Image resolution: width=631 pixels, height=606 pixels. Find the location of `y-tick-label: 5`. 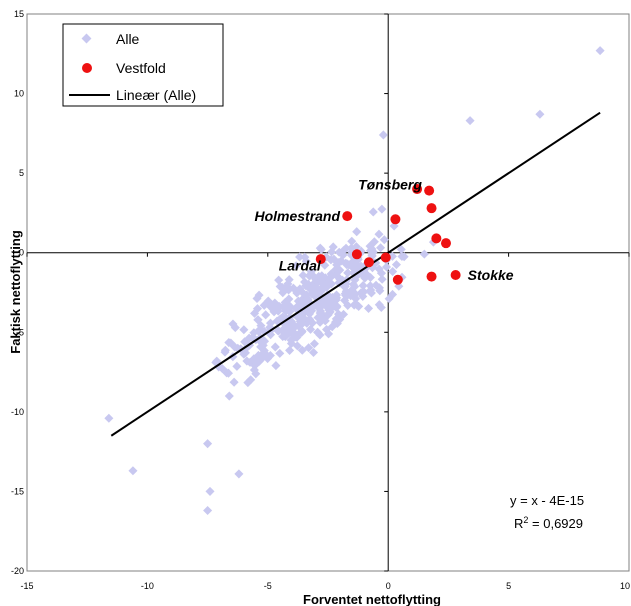

y-tick-label: 5 is located at coordinates (21, 173).